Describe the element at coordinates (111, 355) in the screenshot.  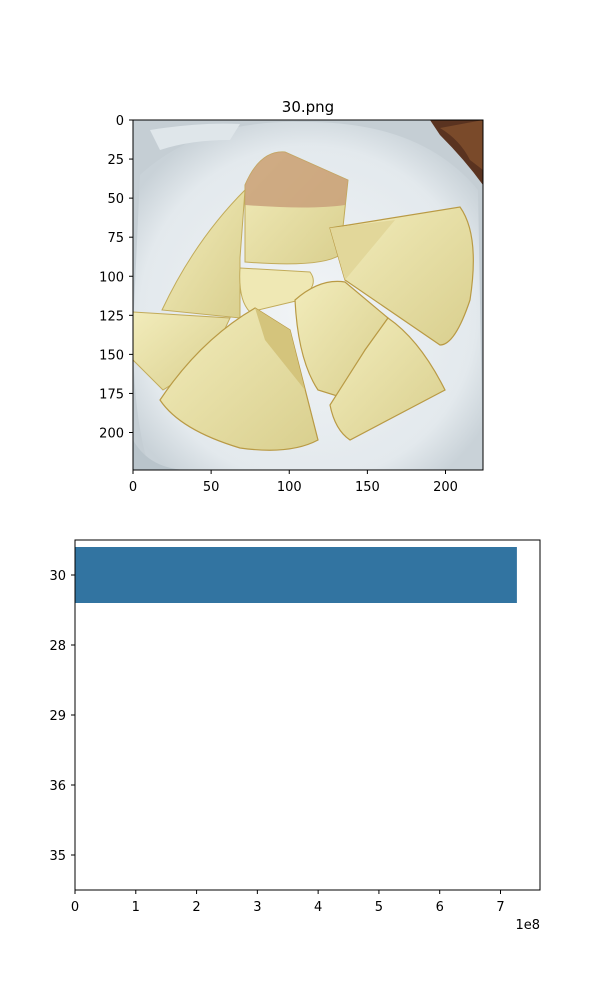
I see `image-y-tick-label: 150` at that location.